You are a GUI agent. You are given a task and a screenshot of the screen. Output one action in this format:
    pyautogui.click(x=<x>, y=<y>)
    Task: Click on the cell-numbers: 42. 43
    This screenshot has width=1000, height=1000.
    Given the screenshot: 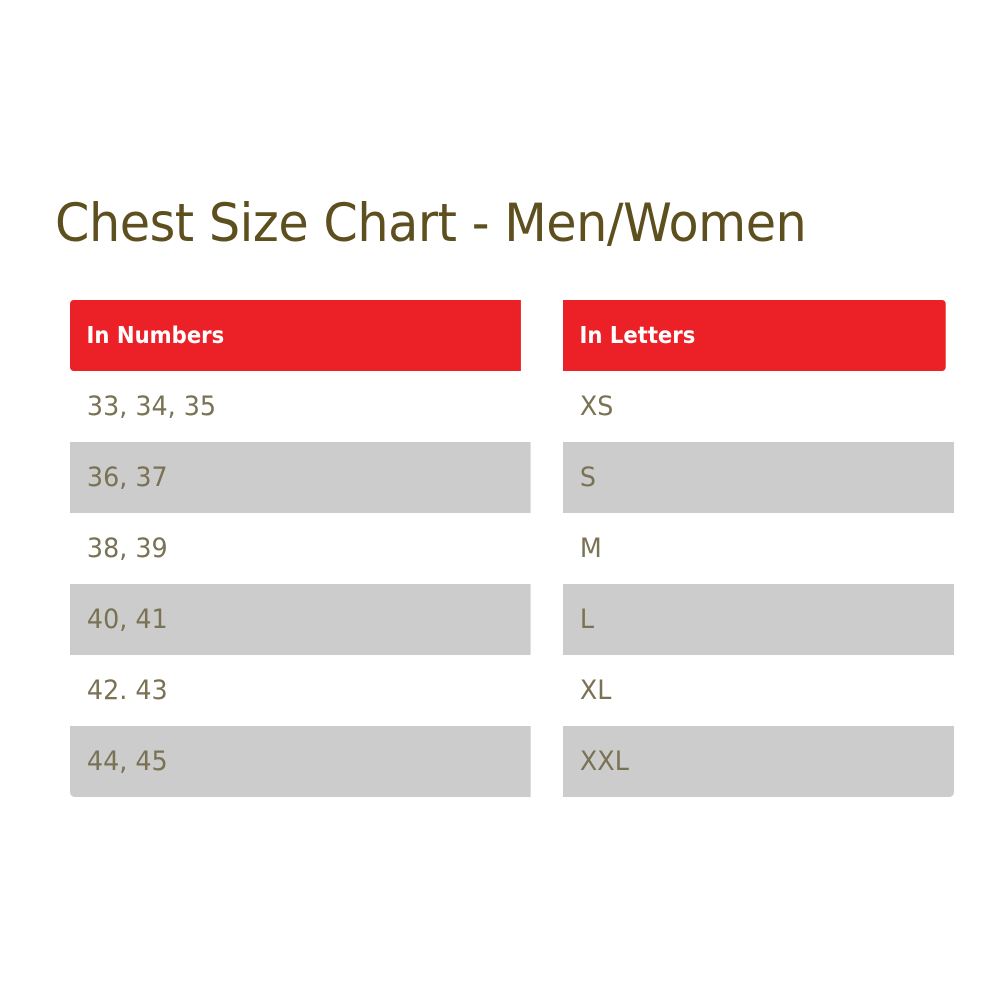 What is the action you would take?
    pyautogui.click(x=302, y=690)
    